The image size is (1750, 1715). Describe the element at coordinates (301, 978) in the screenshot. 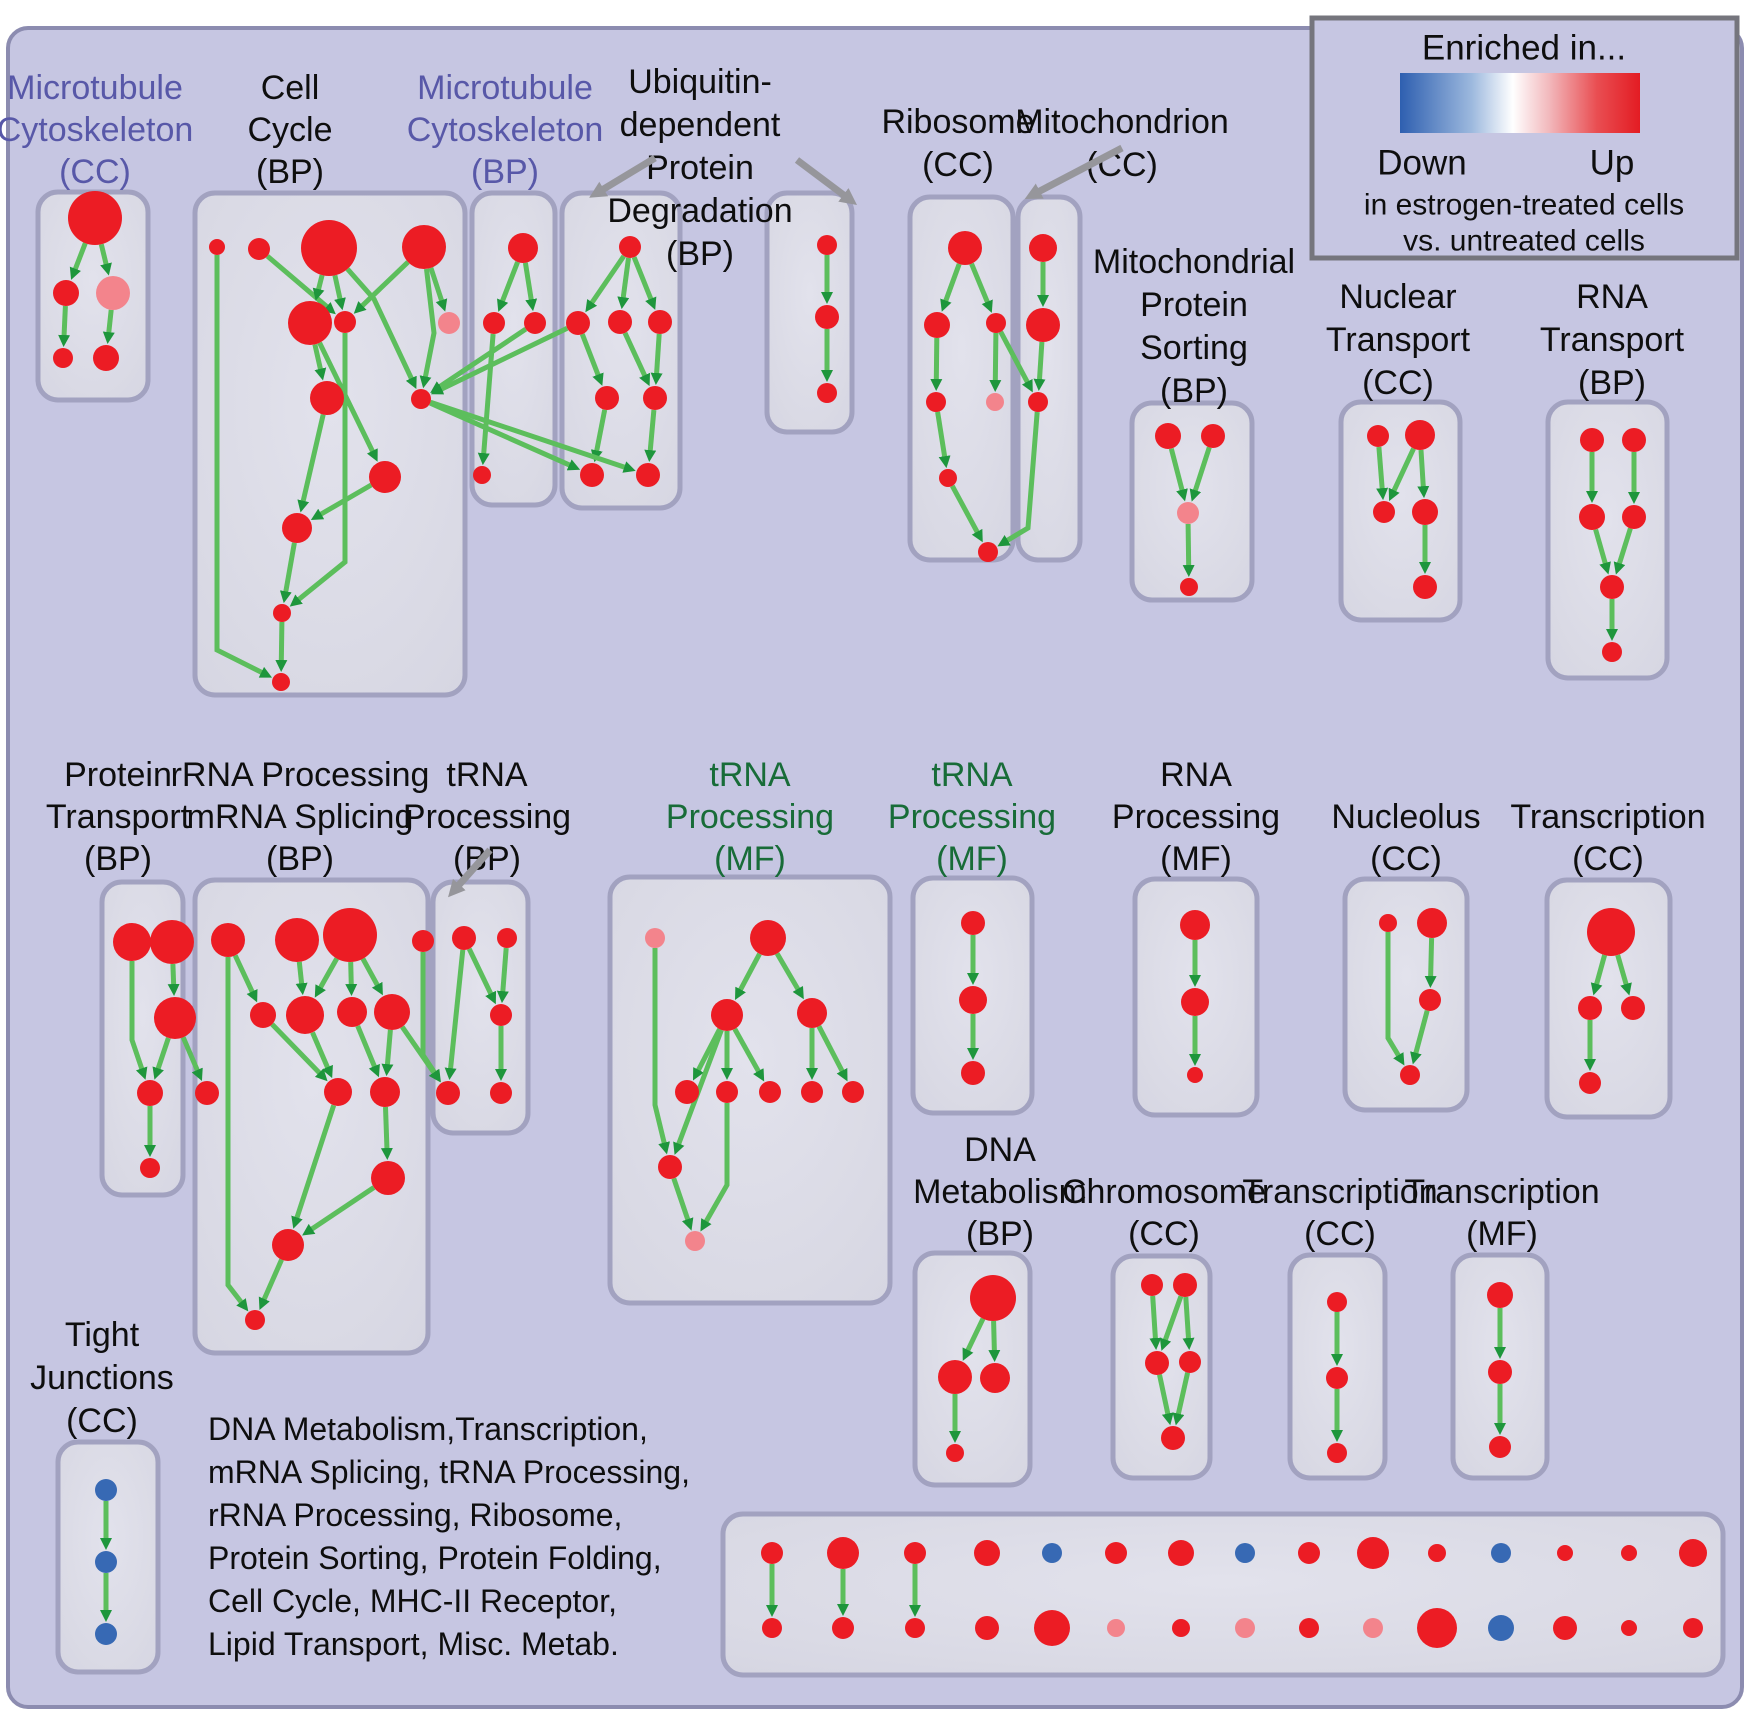

I see `edge-rrna-mrna.m2-rrna-mrna.m6` at that location.